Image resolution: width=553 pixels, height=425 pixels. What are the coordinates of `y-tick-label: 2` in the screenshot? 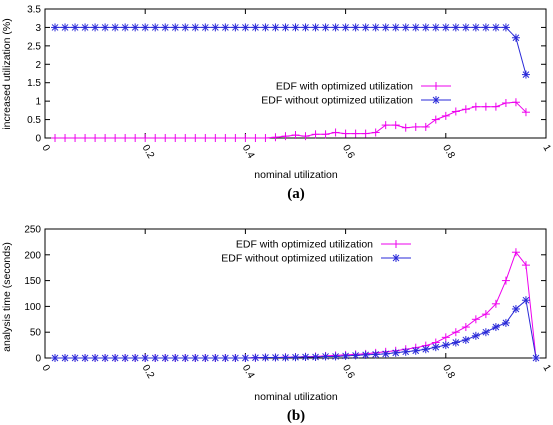 It's located at (38, 65).